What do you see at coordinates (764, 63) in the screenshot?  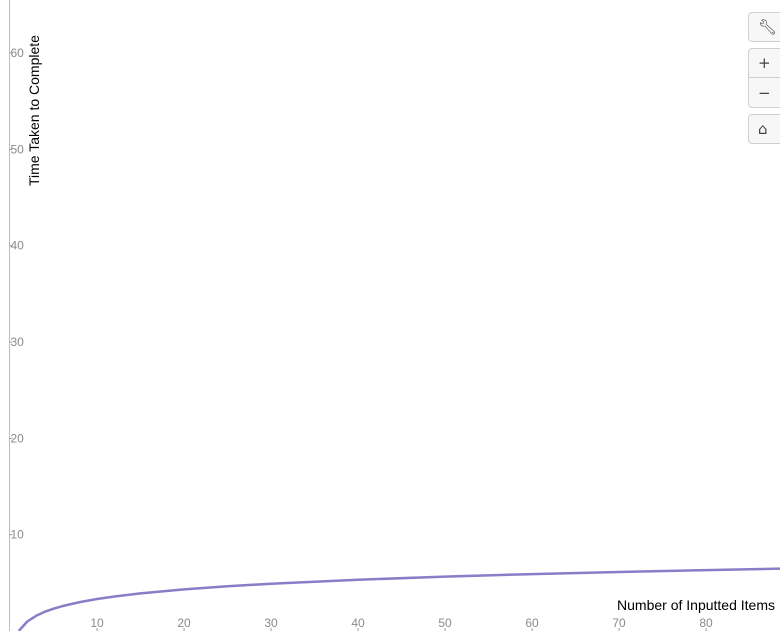 I see `plus-icon: +` at bounding box center [764, 63].